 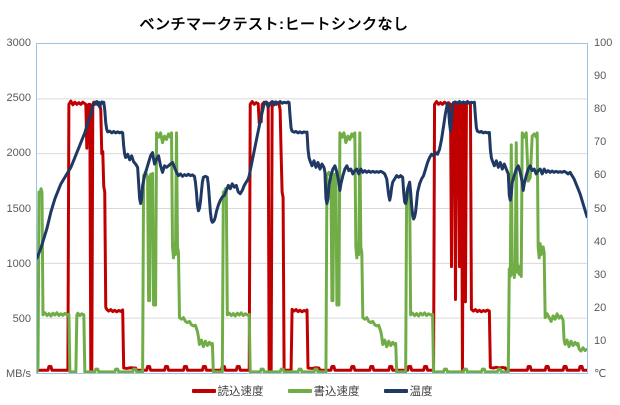 What do you see at coordinates (600, 242) in the screenshot?
I see `y-axis-tick-right: 40` at bounding box center [600, 242].